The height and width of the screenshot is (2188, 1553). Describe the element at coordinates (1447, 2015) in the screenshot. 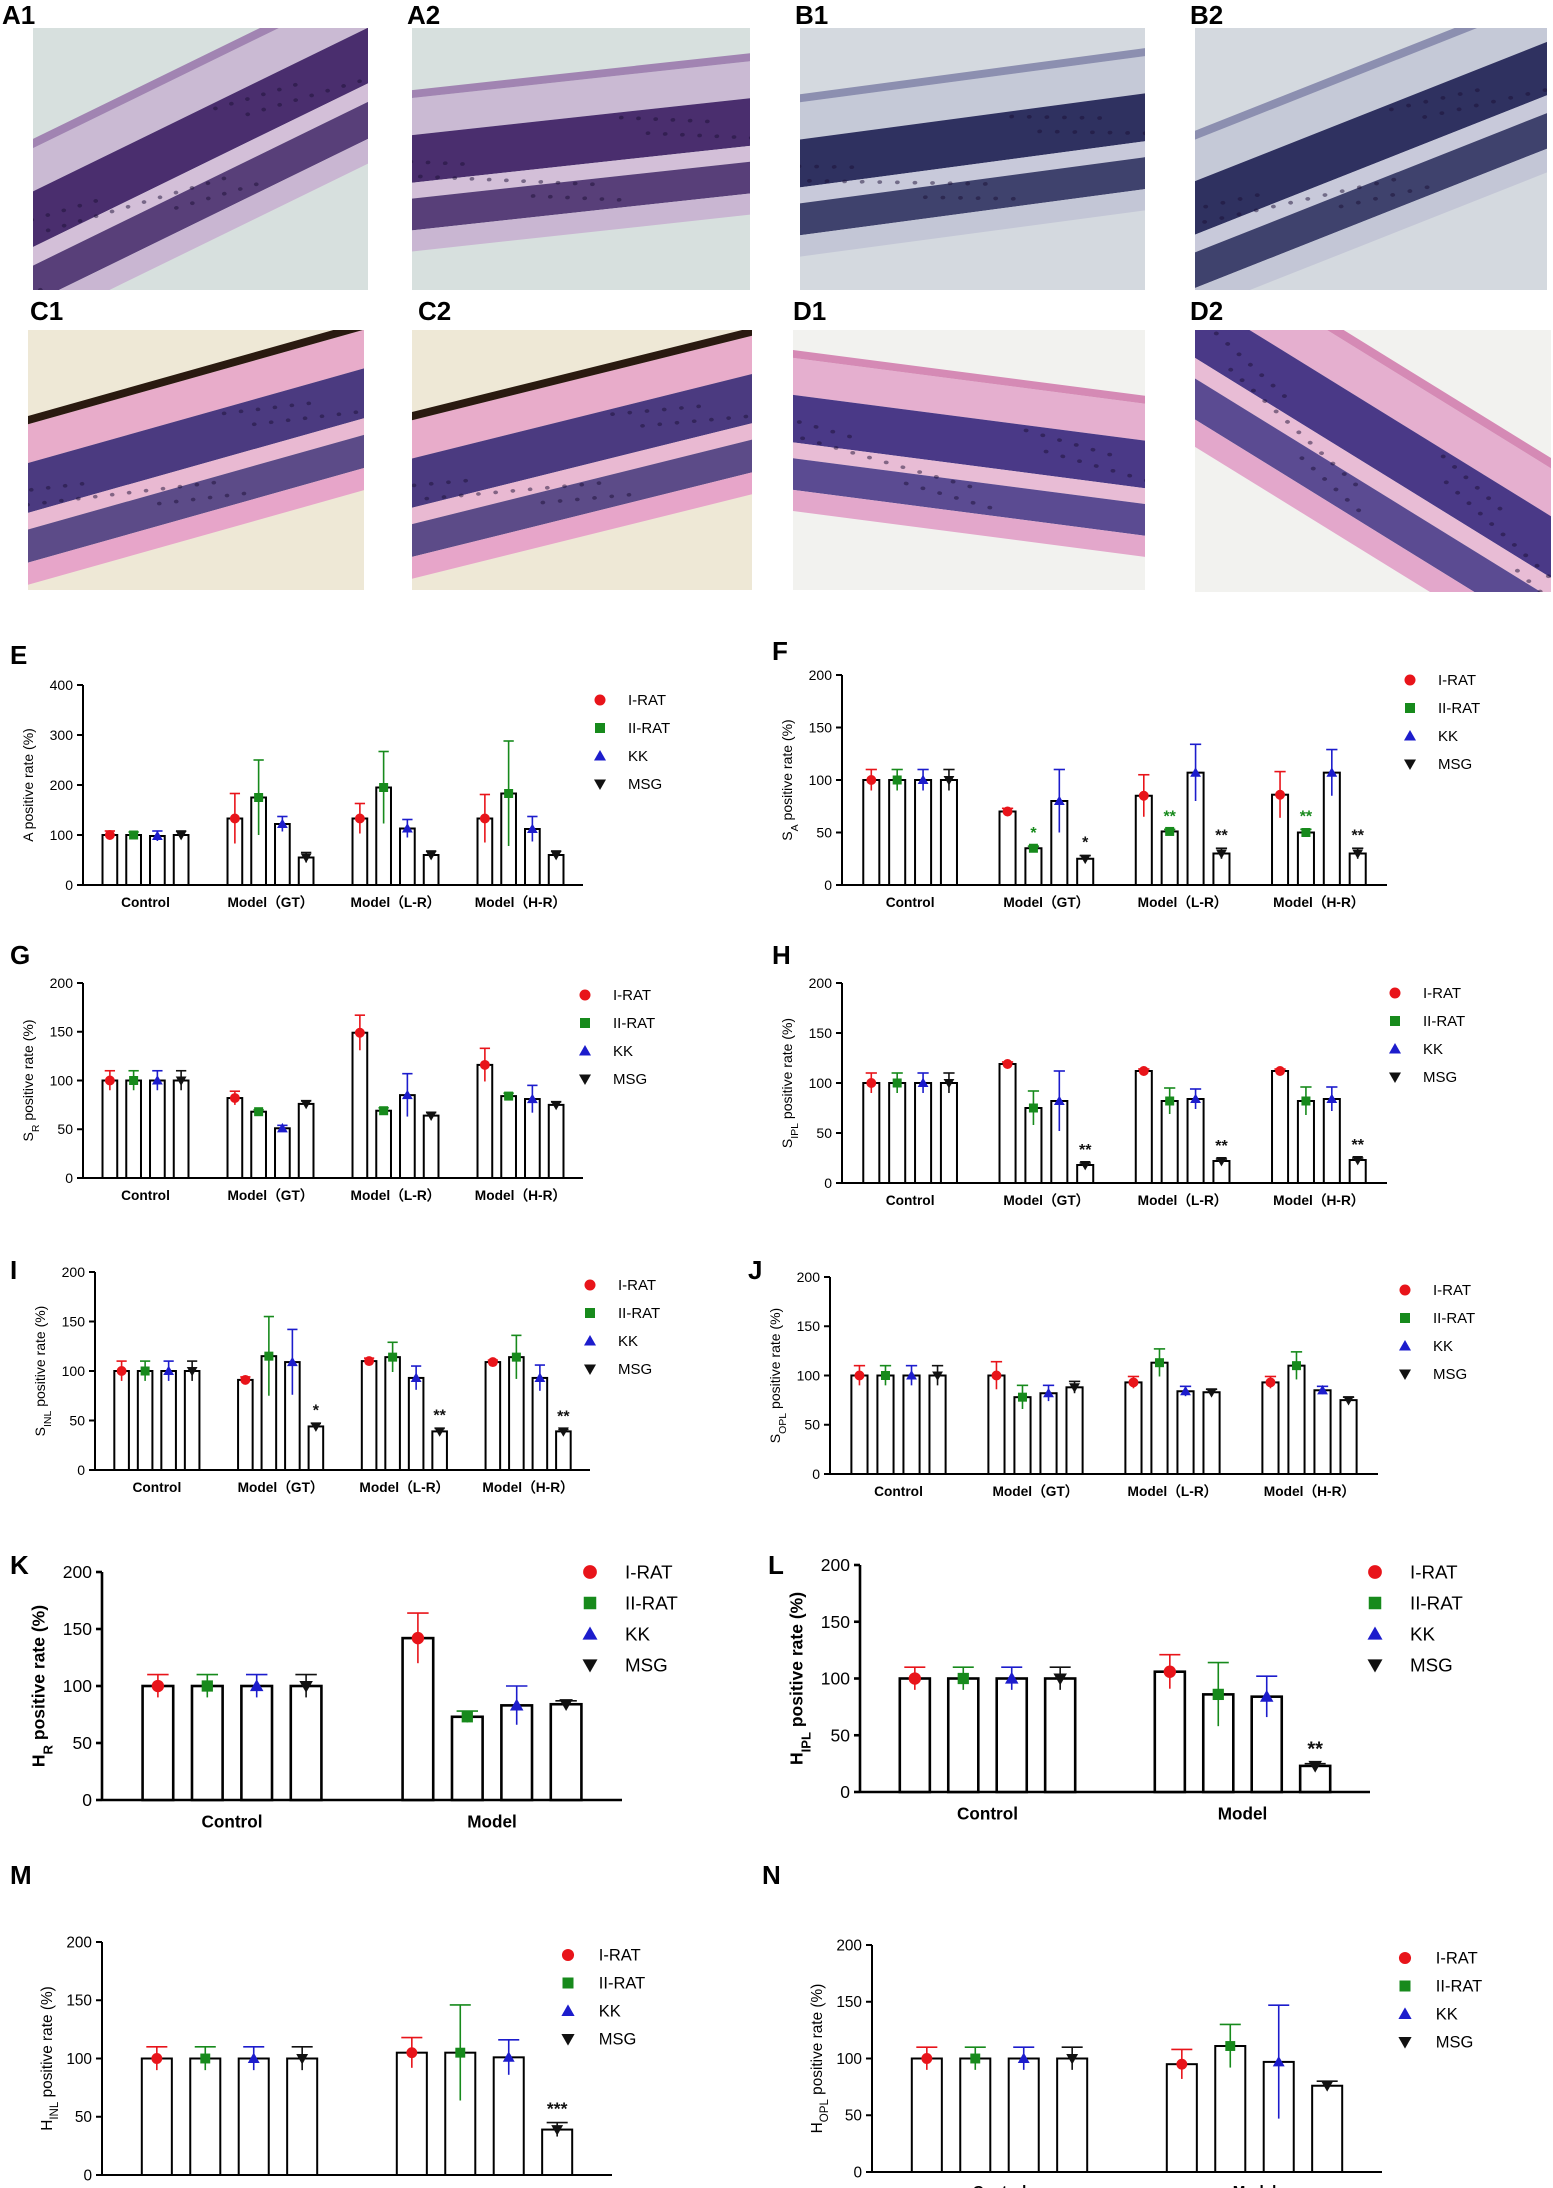

I see `legend-label-kk: KK` at that location.